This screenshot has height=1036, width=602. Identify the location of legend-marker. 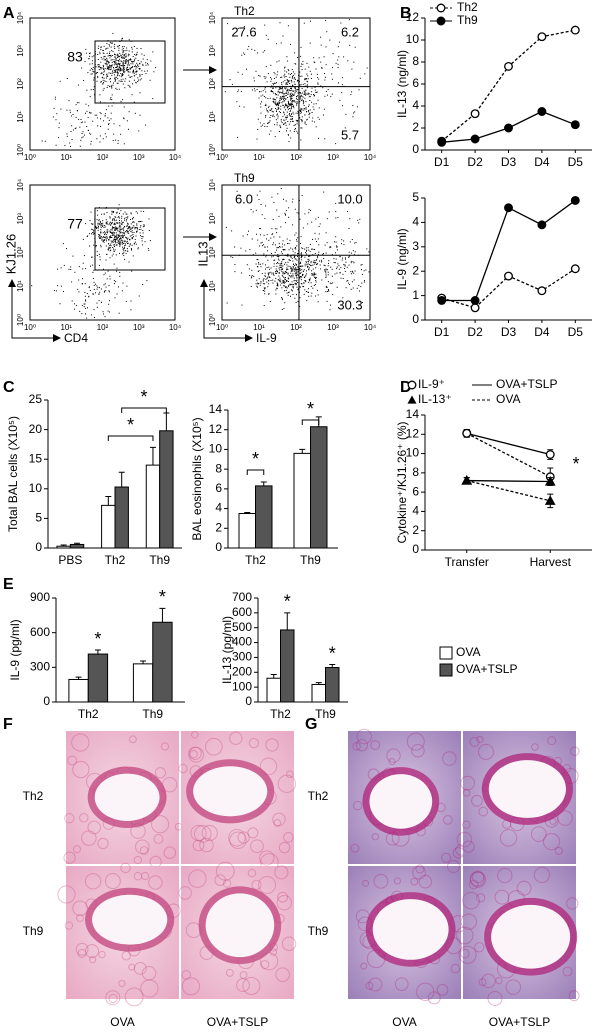
(441, 8).